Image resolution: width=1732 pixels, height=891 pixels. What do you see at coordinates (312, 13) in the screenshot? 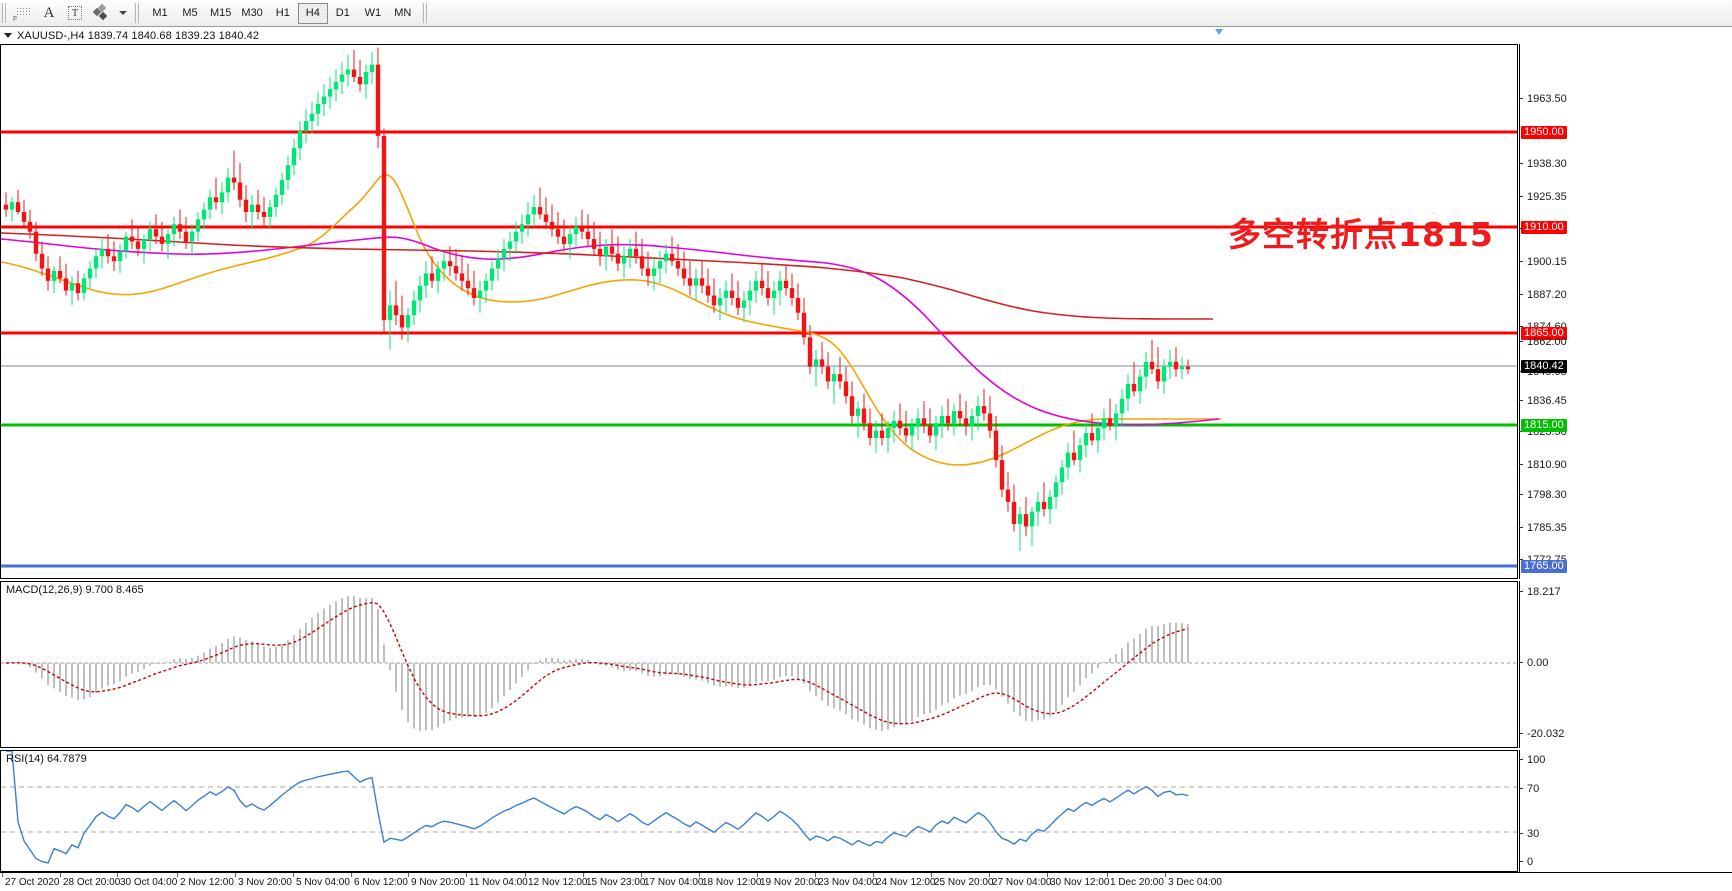
I see `timeframe-h4: H4` at bounding box center [312, 13].